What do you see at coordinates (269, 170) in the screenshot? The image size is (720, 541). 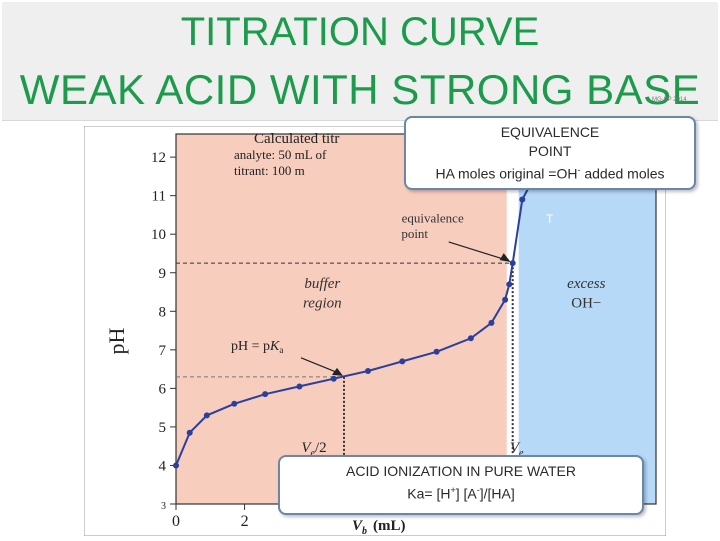 I see `chart-title-fragment-3: titrant: 100 m` at bounding box center [269, 170].